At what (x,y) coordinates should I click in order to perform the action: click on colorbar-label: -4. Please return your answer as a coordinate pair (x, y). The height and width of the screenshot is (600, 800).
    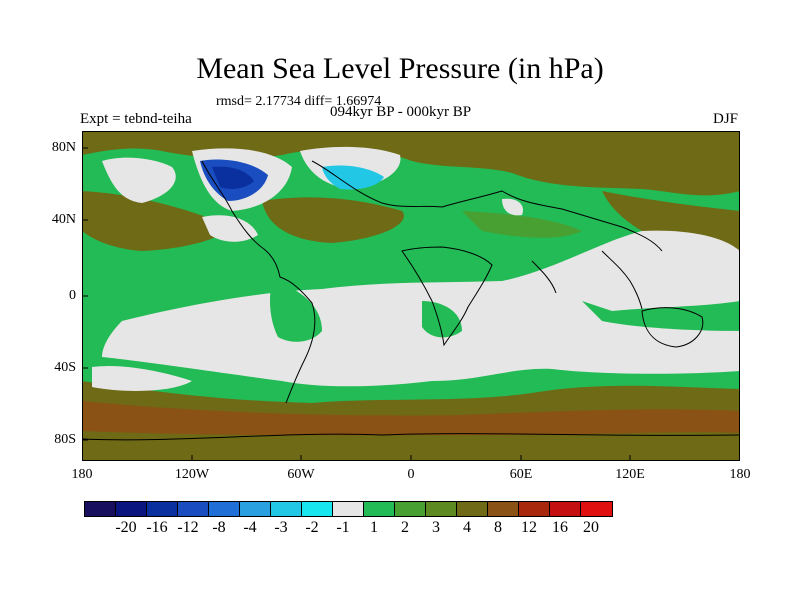
    Looking at the image, I should click on (250, 527).